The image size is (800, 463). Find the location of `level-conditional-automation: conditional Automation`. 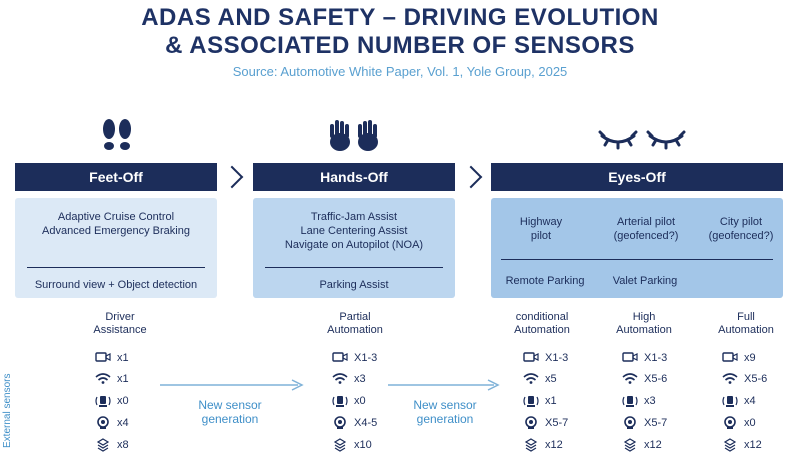

level-conditional-automation: conditional Automation is located at coordinates (542, 324).